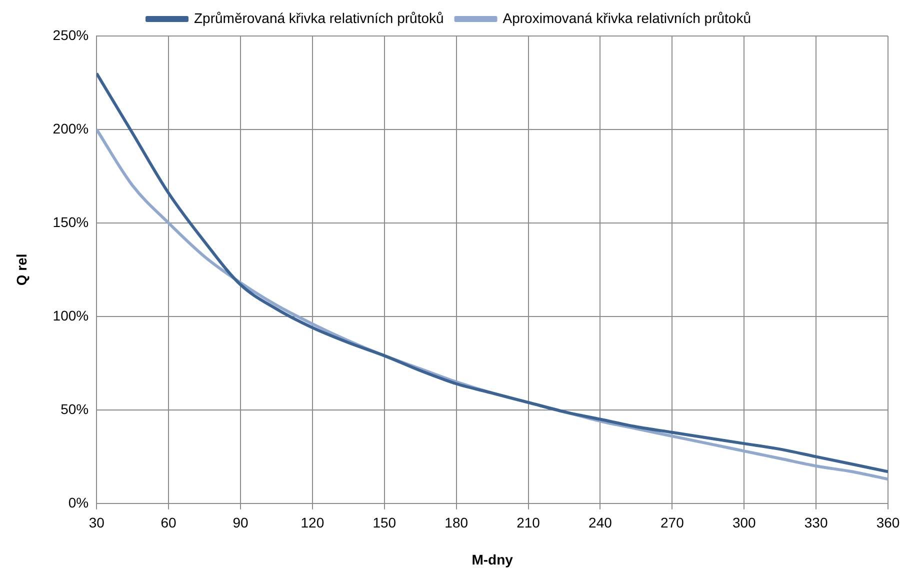  I want to click on legend-label: Zprůměrovaná křivka relativních průtoků, so click(319, 18).